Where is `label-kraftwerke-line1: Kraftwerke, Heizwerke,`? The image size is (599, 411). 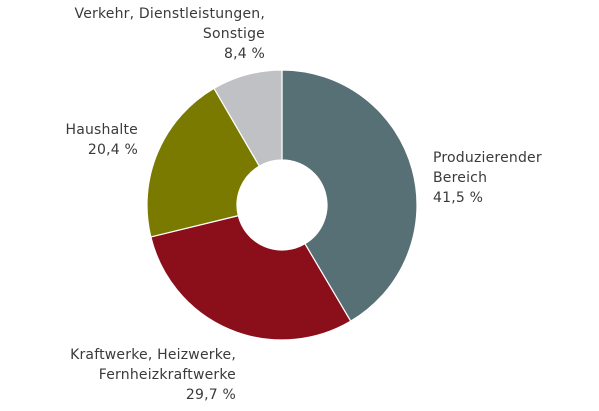 label-kraftwerke-line1: Kraftwerke, Heizwerke, is located at coordinates (153, 355).